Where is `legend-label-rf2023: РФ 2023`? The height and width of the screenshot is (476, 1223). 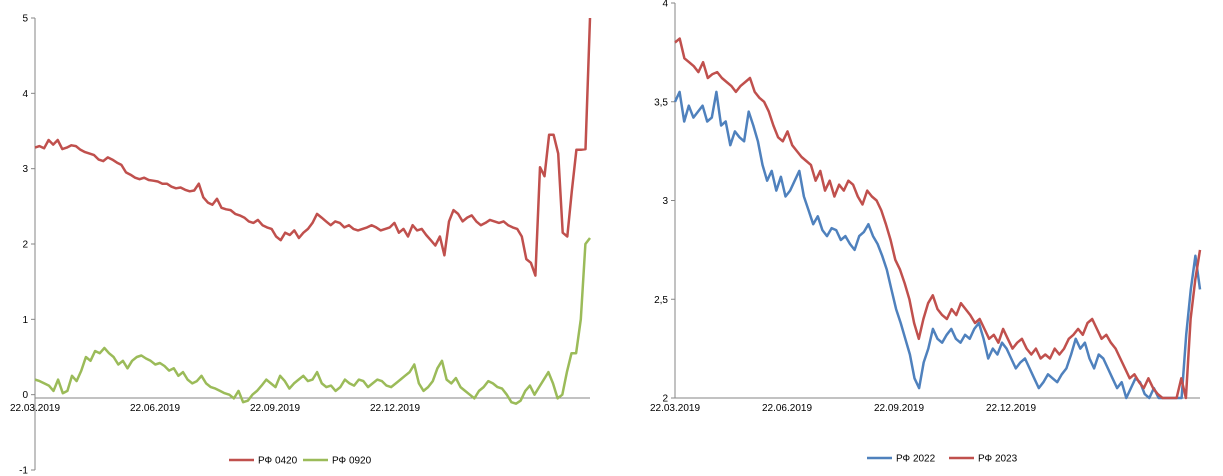 legend-label-rf2023: РФ 2023 is located at coordinates (998, 459).